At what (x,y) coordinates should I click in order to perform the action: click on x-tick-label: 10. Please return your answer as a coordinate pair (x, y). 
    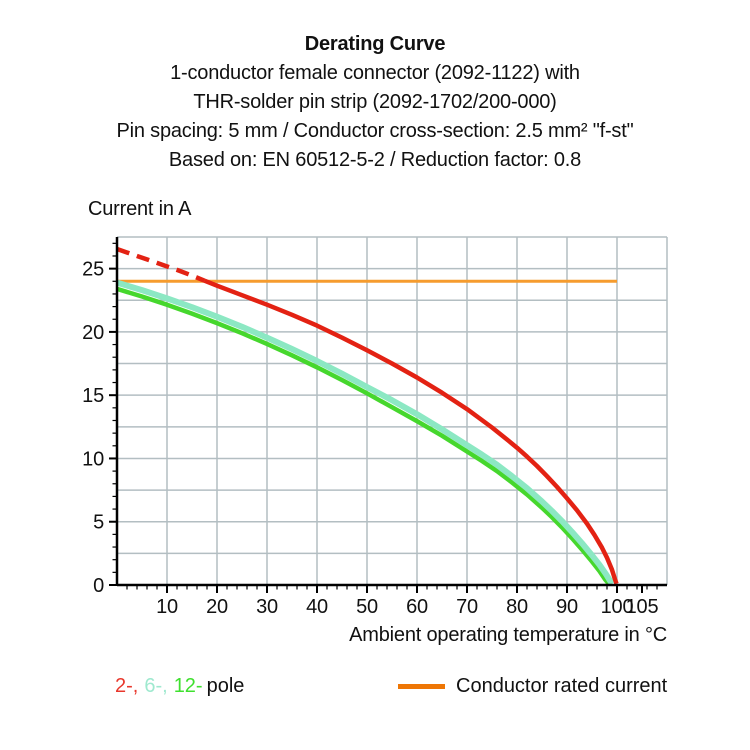
    Looking at the image, I should click on (167, 607).